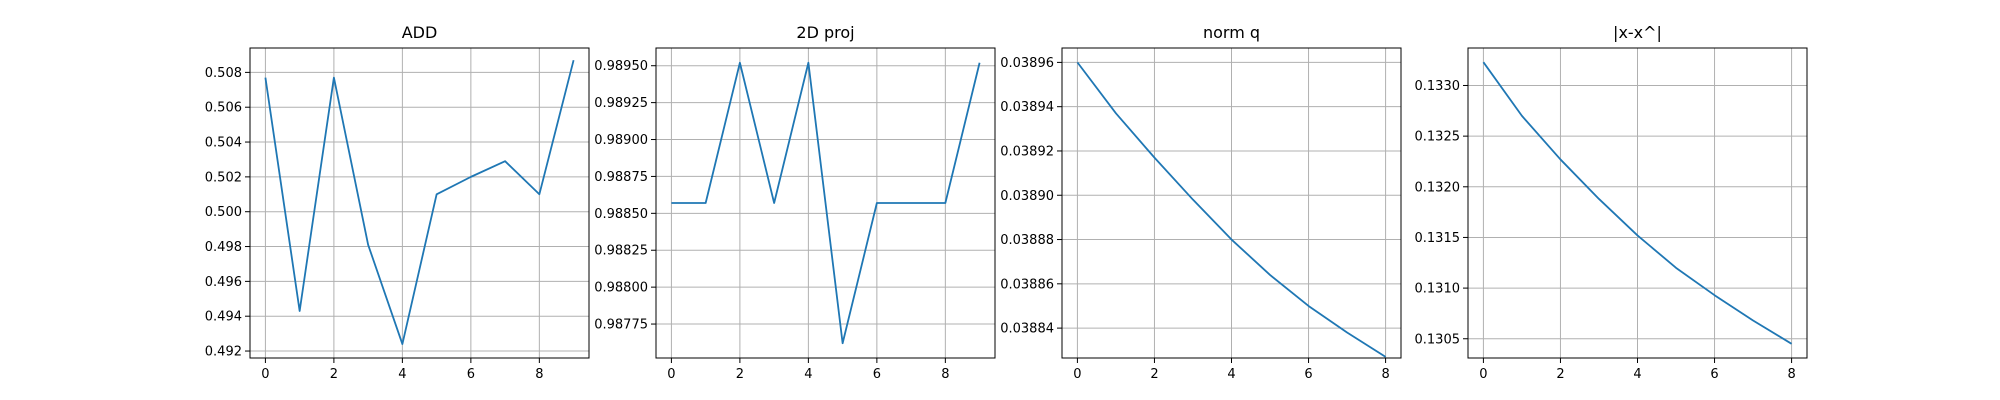  Describe the element at coordinates (1438, 289) in the screenshot. I see `y-tick-label: 0.1310` at that location.